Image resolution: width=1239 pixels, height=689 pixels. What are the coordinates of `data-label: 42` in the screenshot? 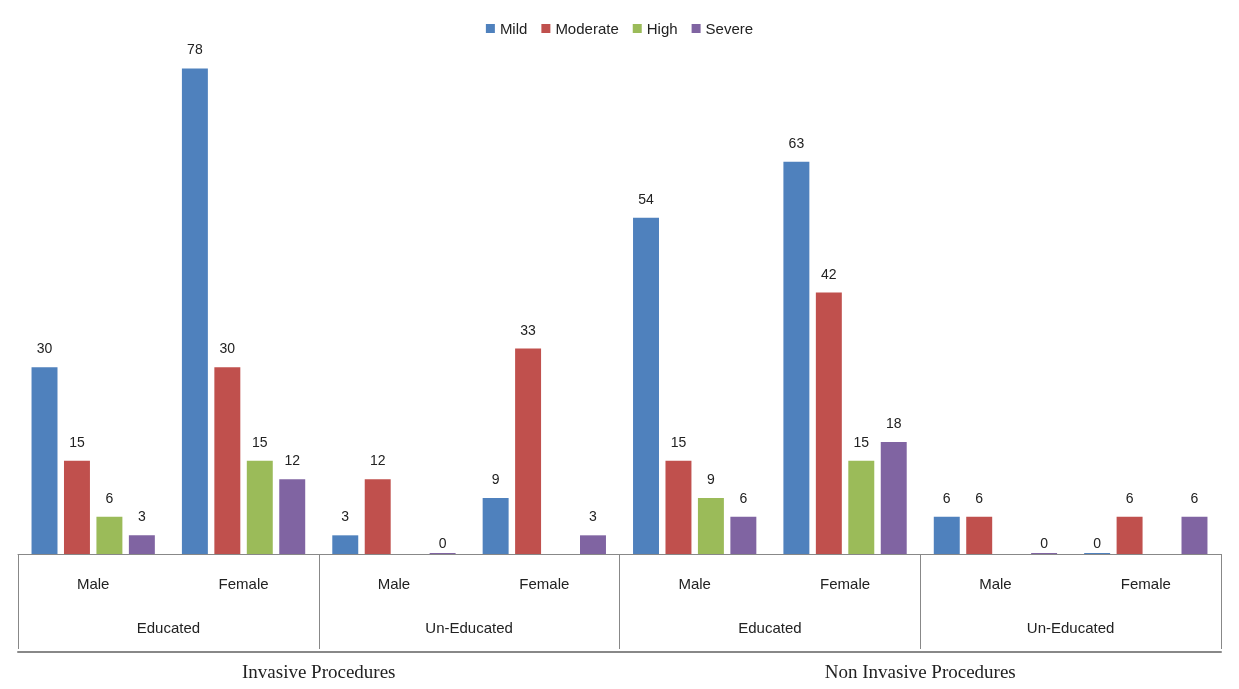 It's located at (829, 273).